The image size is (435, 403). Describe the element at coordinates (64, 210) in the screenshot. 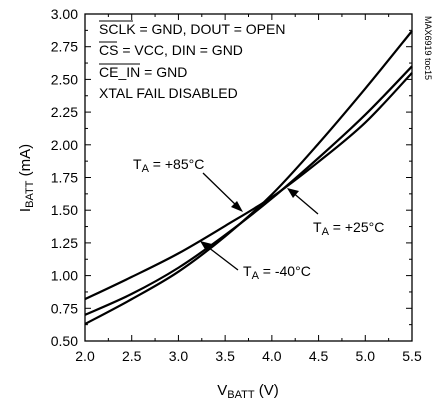

I see `y-tick-label: 1.50` at that location.